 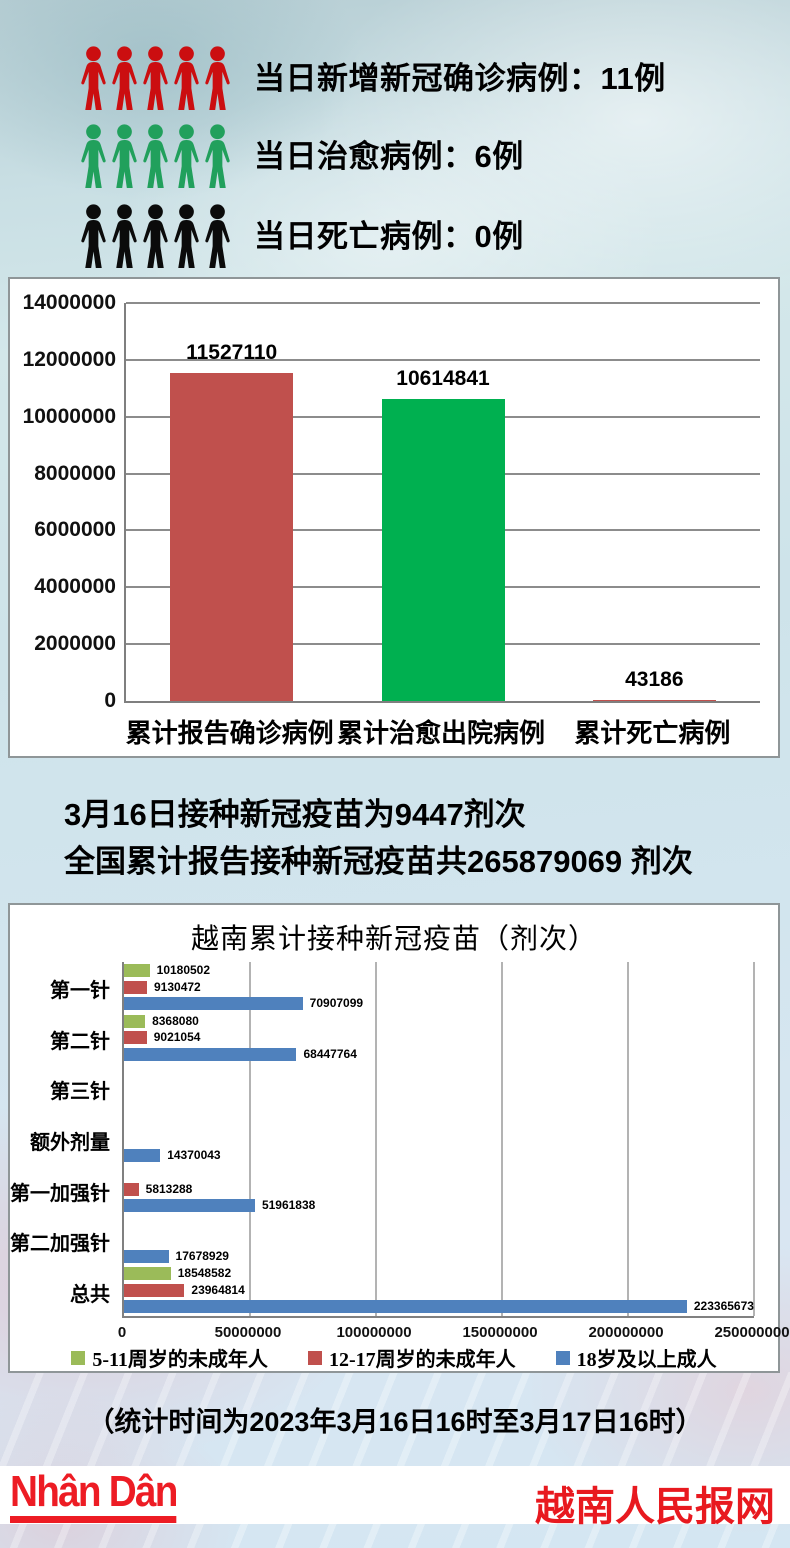 What do you see at coordinates (500, 1332) in the screenshot?
I see `chart2-x-tick-label: 150000000` at bounding box center [500, 1332].